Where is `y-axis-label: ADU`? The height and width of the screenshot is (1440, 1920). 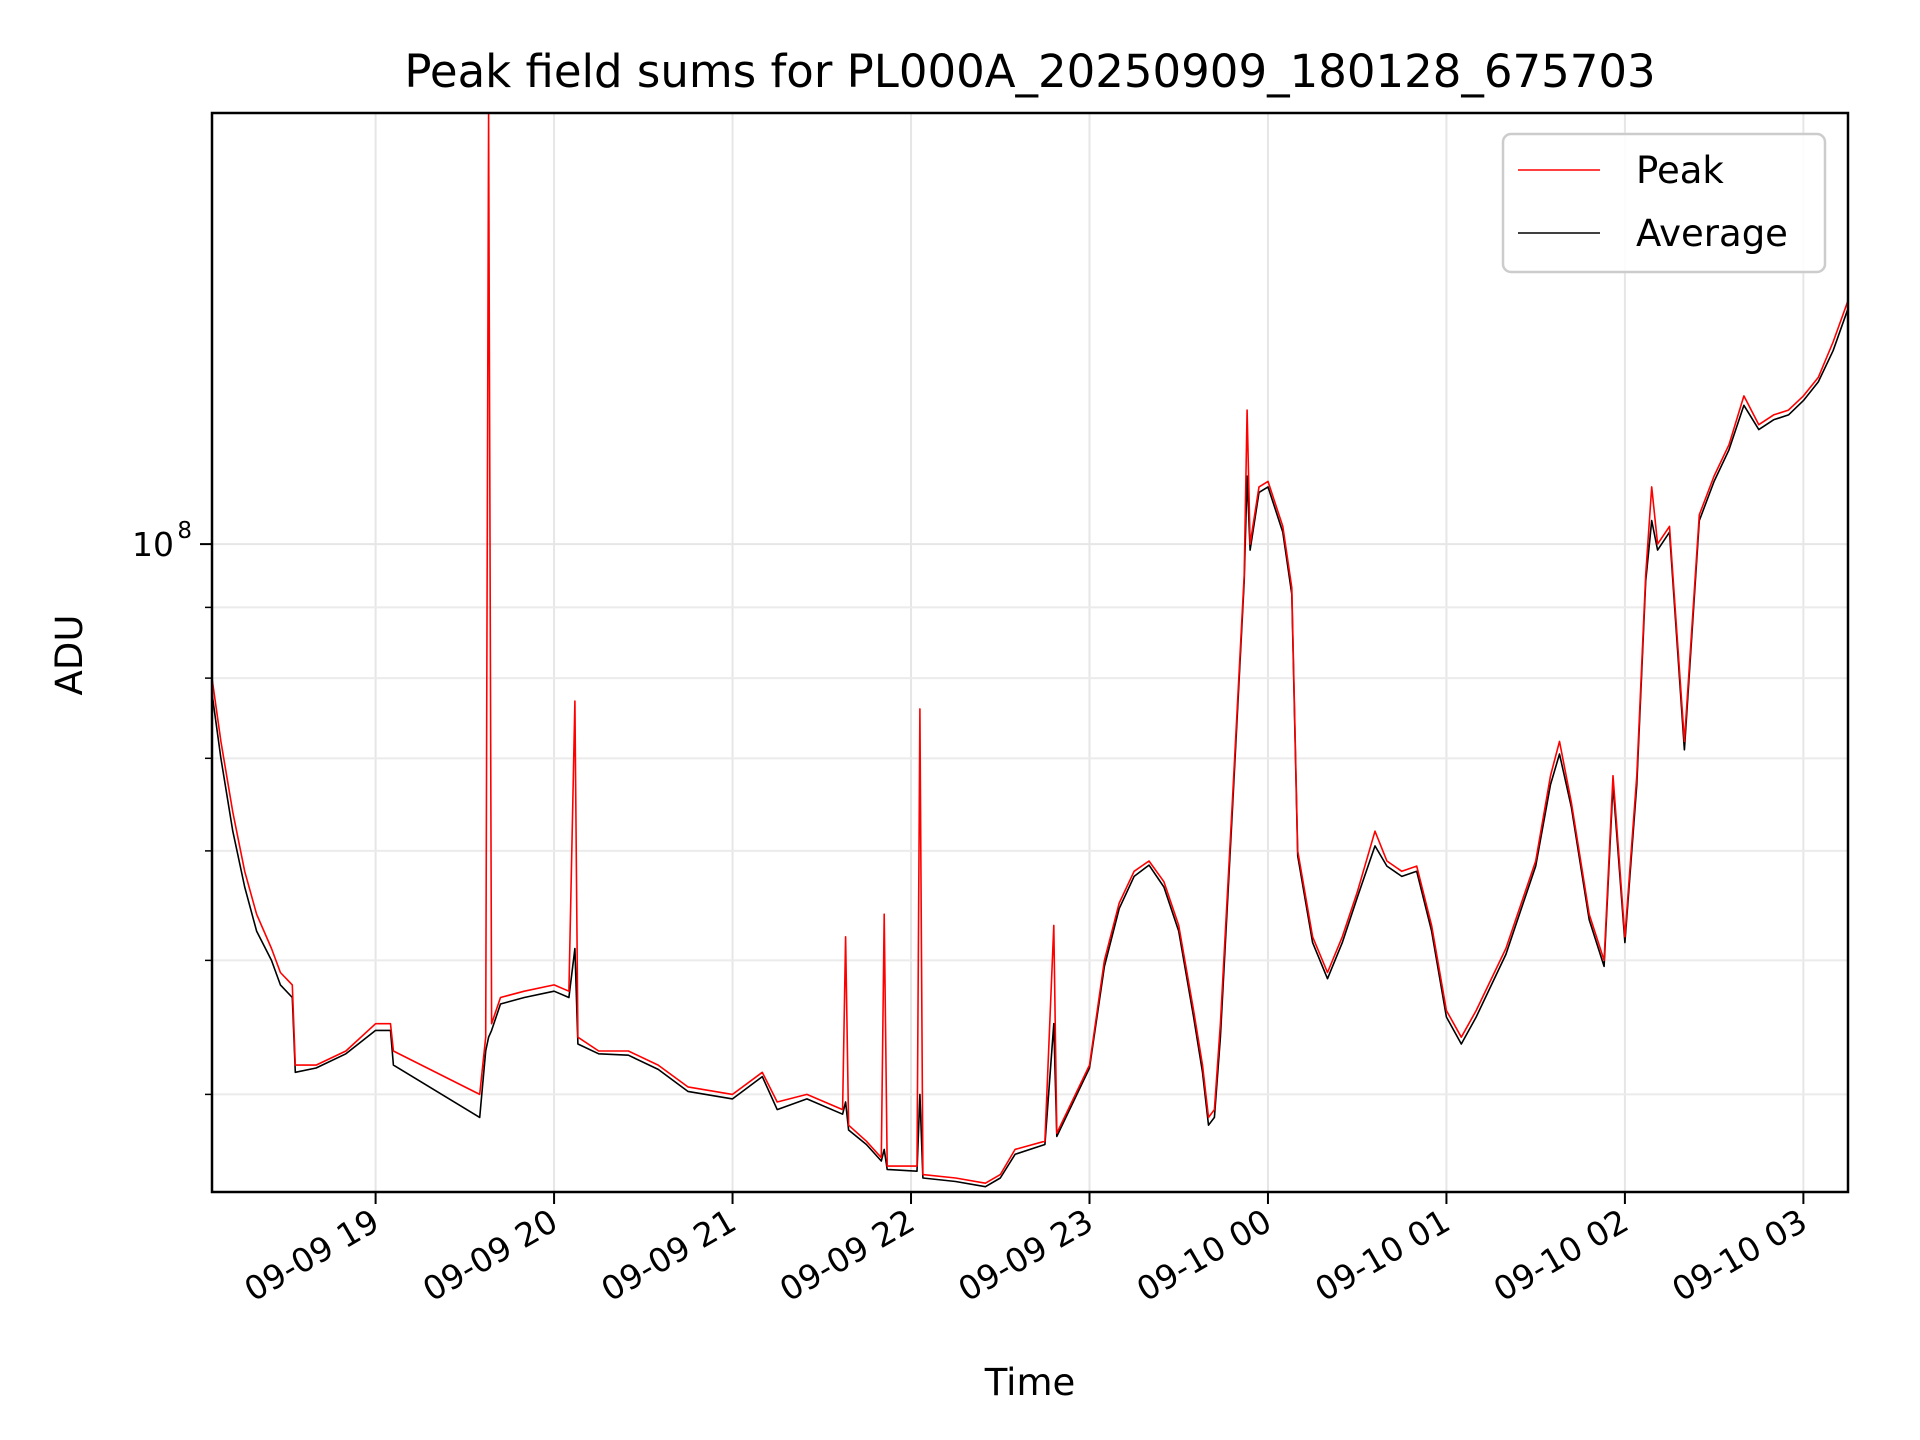
y-axis-label: ADU is located at coordinates (69, 655).